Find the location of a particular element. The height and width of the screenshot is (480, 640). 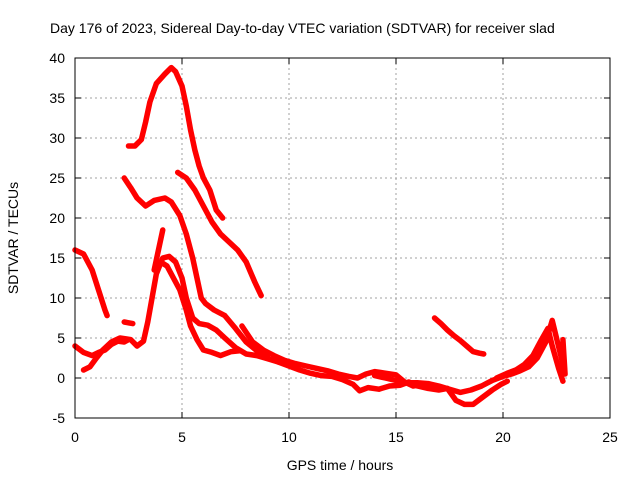

y-tick-label: 25 is located at coordinates (57, 178).